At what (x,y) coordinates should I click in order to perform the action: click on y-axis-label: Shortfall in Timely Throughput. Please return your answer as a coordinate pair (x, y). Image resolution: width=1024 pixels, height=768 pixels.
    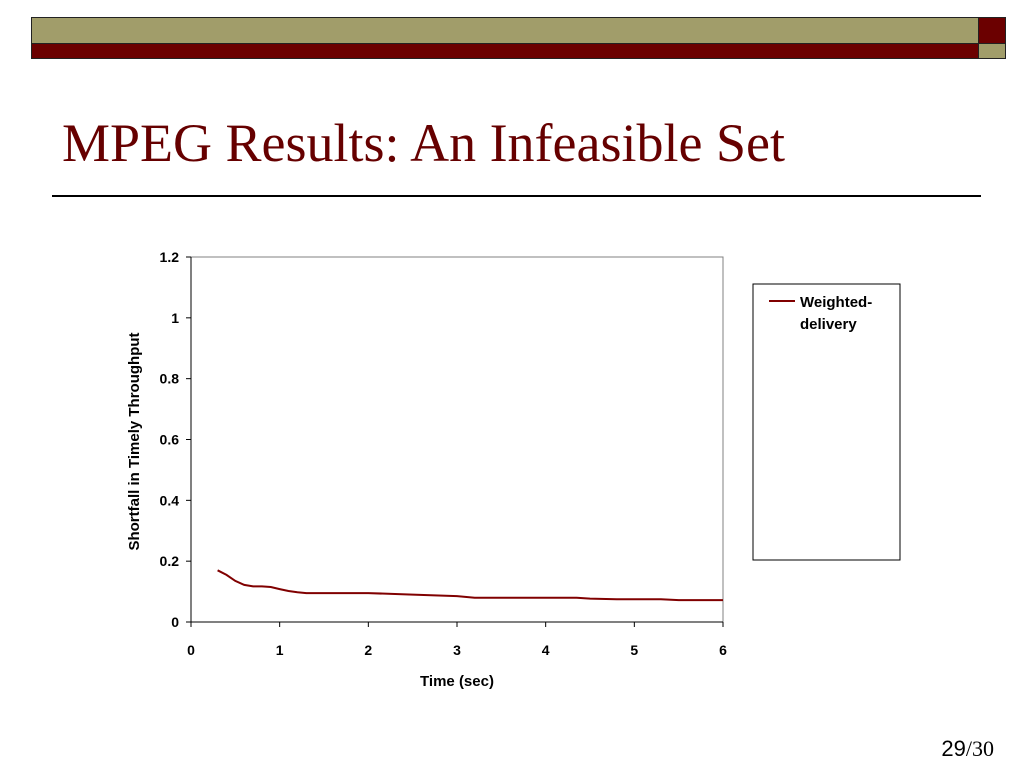
    Looking at the image, I should click on (134, 441).